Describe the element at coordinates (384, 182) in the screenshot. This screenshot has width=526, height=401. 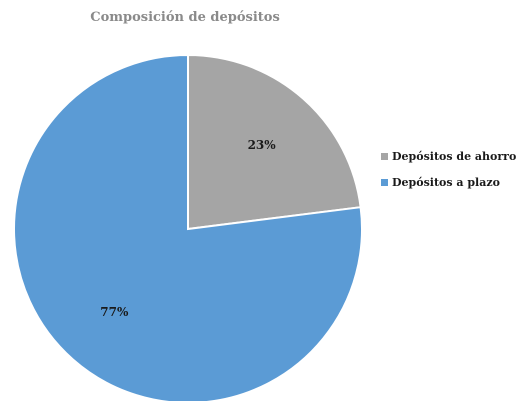
I see `legend-swatch-plazo` at that location.